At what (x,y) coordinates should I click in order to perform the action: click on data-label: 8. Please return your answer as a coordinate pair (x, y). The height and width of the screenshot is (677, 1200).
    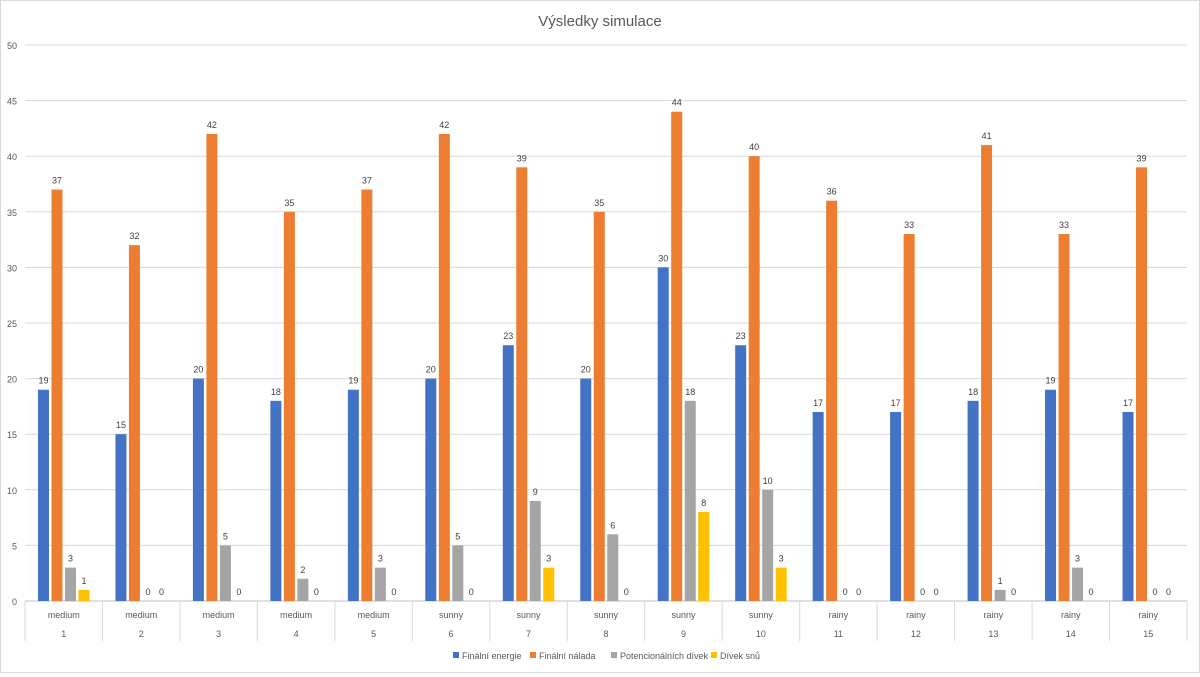
    Looking at the image, I should click on (703, 503).